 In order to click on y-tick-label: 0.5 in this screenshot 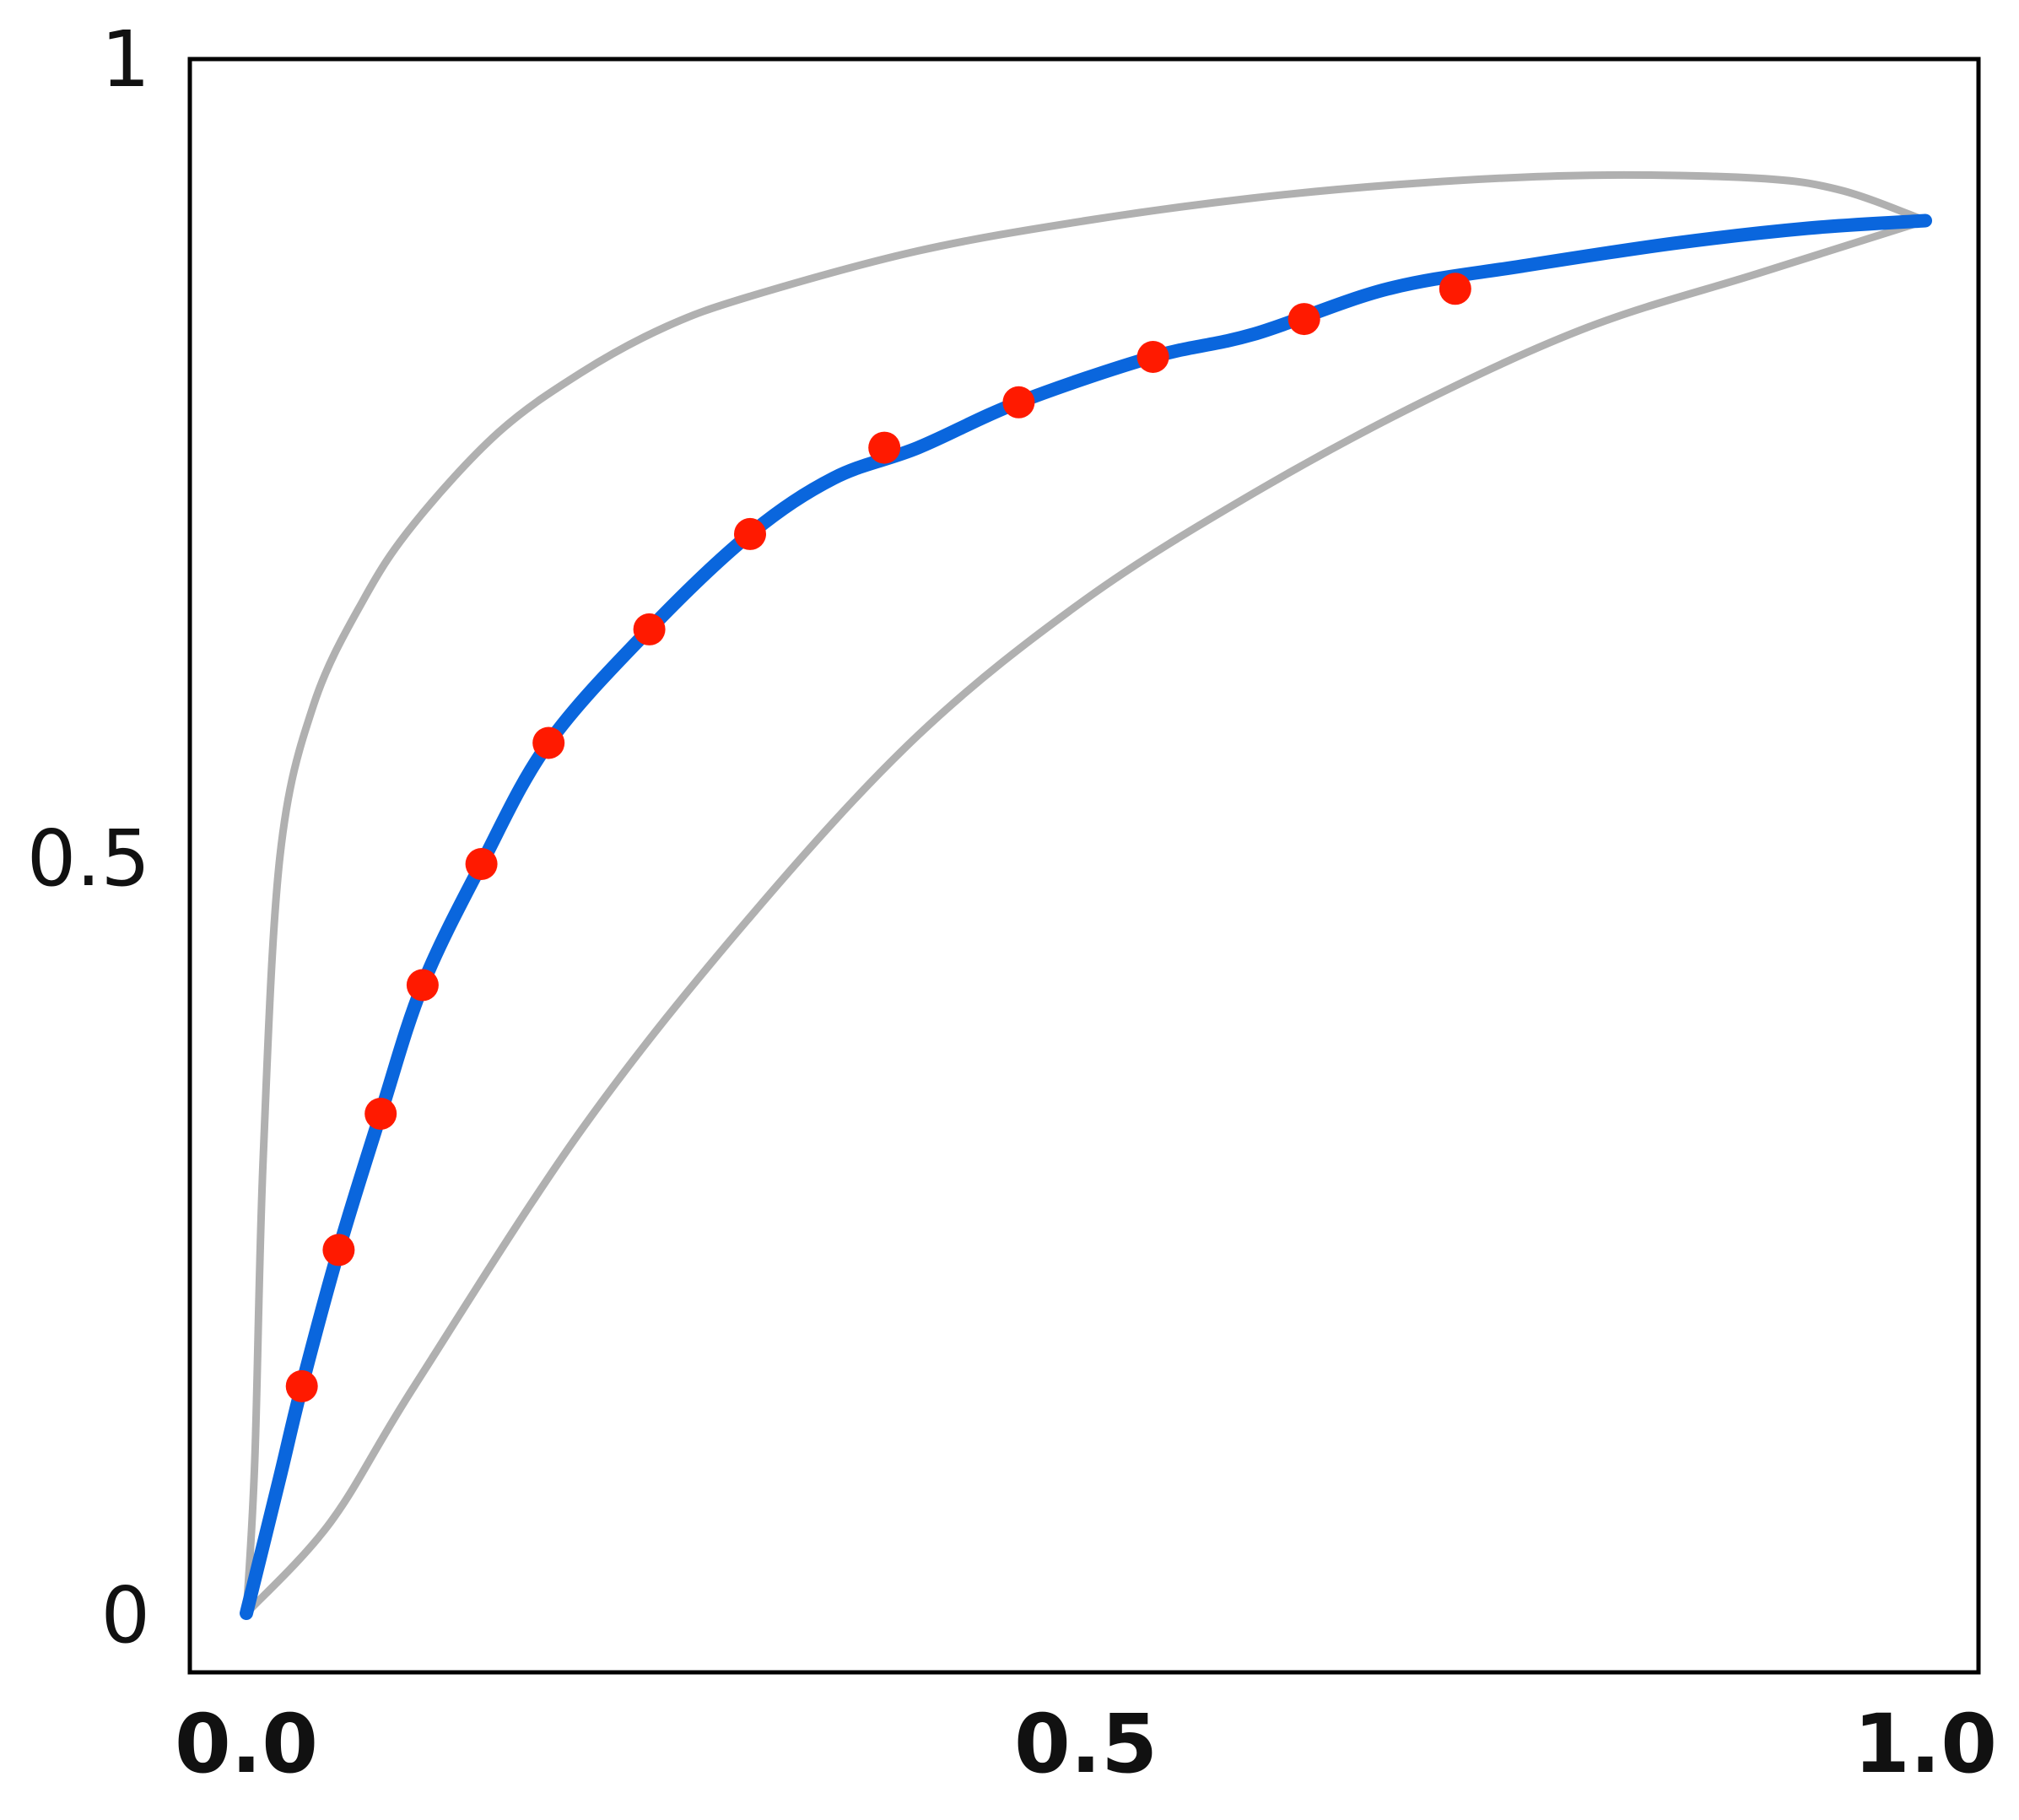, I will do `click(88, 858)`.